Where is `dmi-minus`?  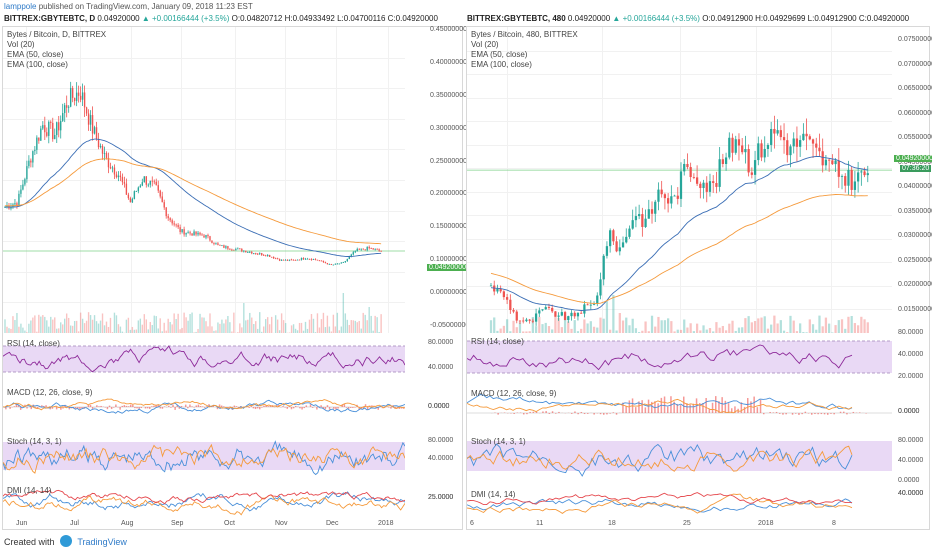
dmi-minus is located at coordinates (204, 505).